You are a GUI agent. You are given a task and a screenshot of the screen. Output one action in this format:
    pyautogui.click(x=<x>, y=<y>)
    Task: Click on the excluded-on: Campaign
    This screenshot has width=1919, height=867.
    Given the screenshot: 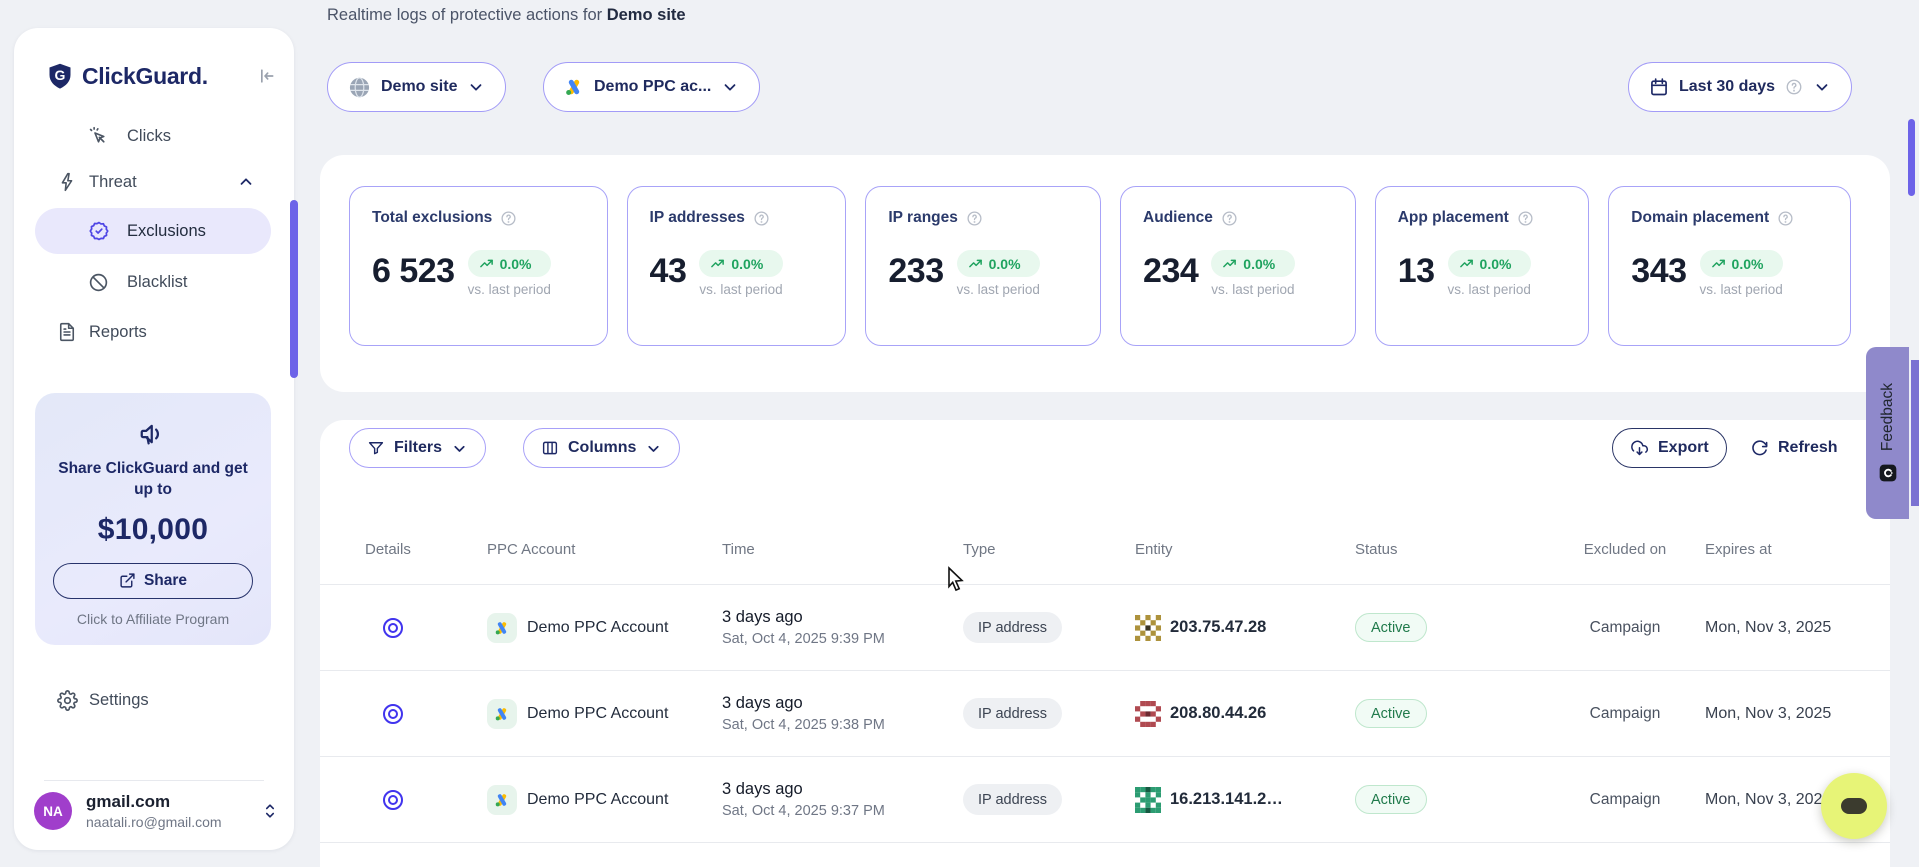 What is the action you would take?
    pyautogui.click(x=1625, y=713)
    